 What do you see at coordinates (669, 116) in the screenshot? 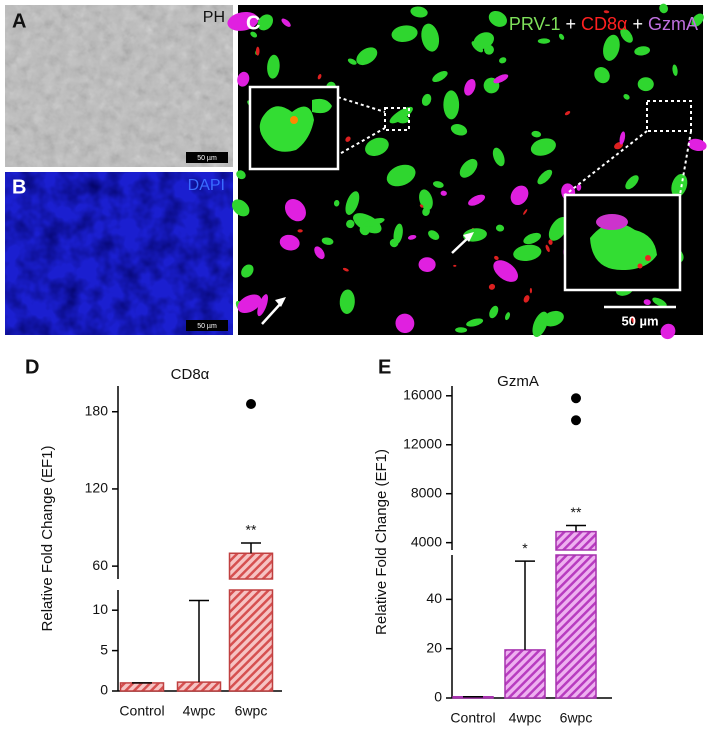
I see `zoom-box` at bounding box center [669, 116].